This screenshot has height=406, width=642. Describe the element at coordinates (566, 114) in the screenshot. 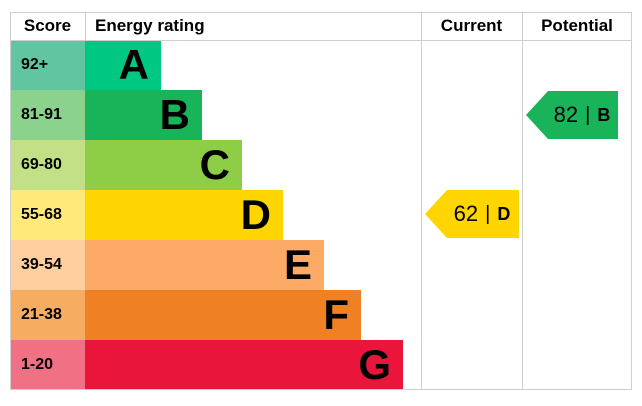

I see `potential-score: 82` at that location.